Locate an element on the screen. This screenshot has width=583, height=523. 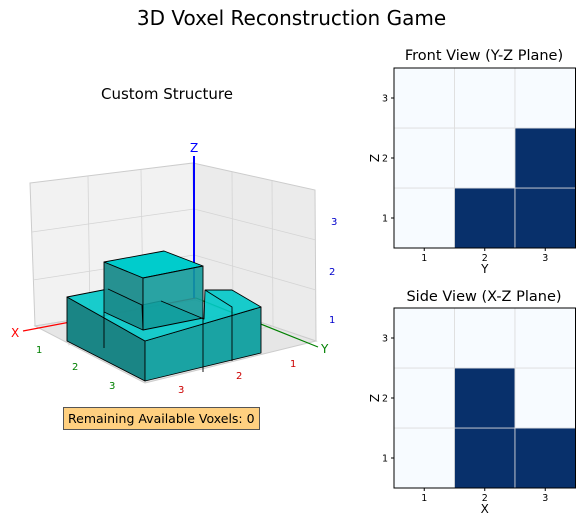
remaining-voxels-label: Remaining Available Voxels: 0 is located at coordinates (161, 418).